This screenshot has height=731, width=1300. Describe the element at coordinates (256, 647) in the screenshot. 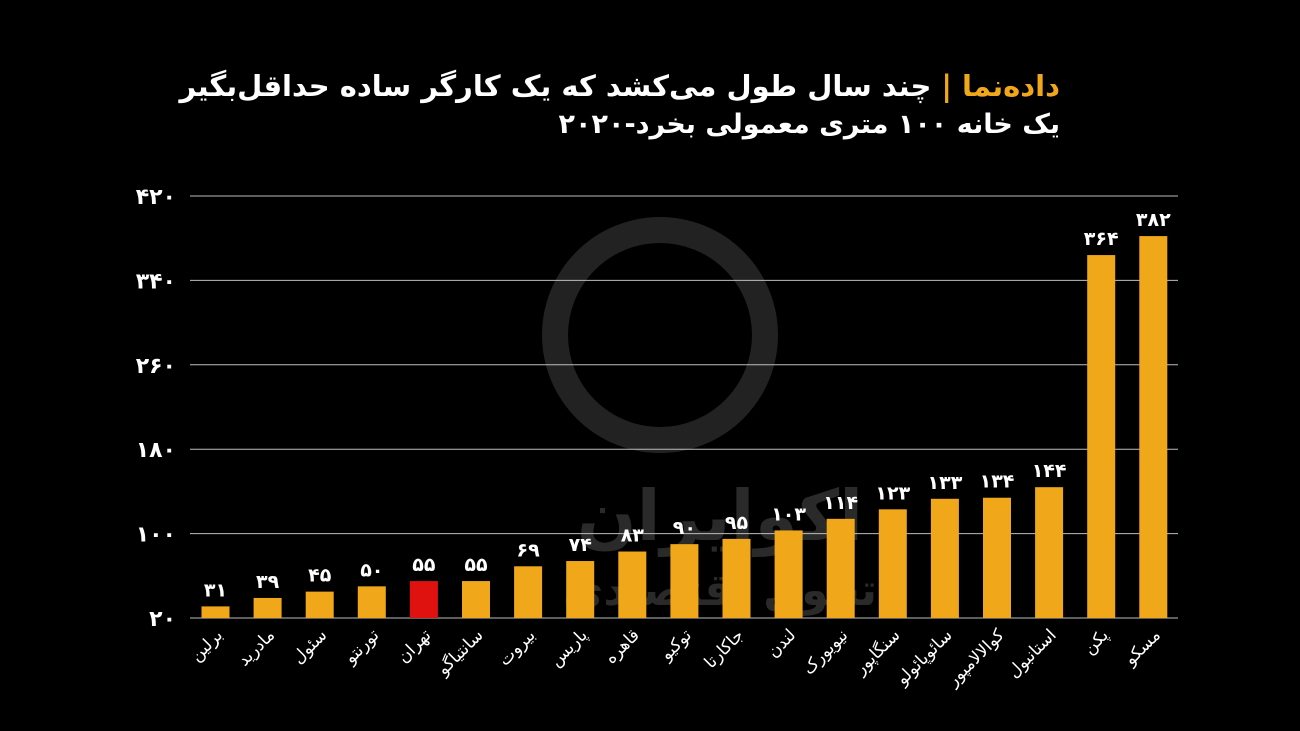

I see `category-label: مادرید` at that location.